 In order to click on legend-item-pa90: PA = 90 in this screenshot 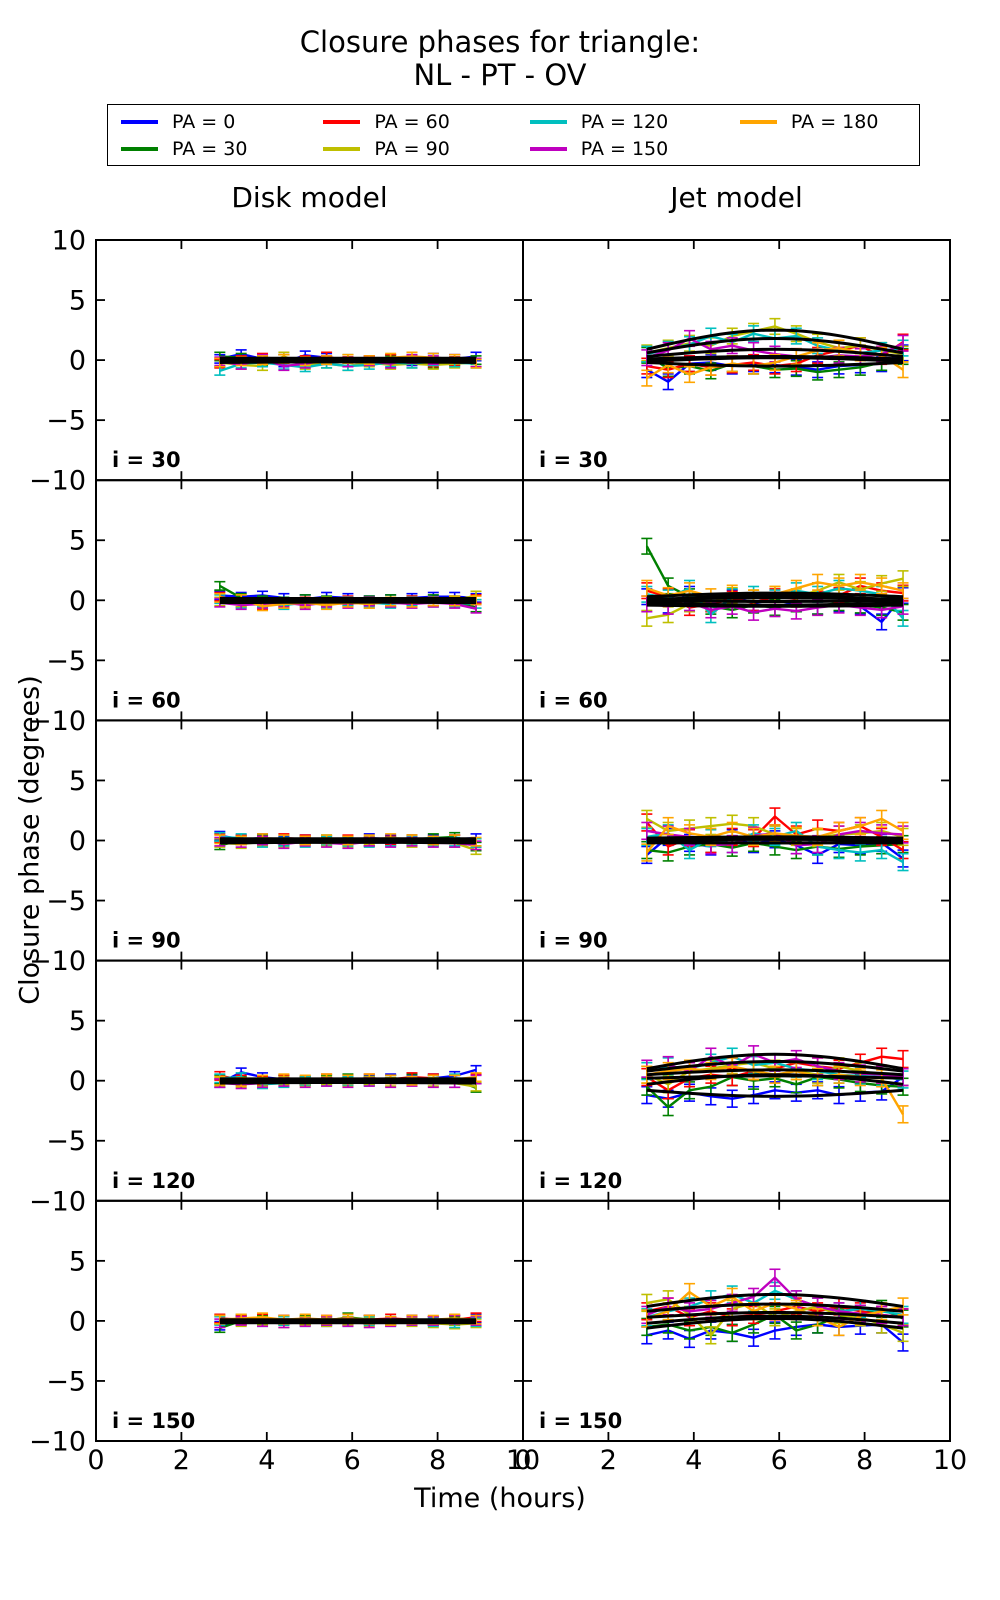, I will do `click(426, 149)`.